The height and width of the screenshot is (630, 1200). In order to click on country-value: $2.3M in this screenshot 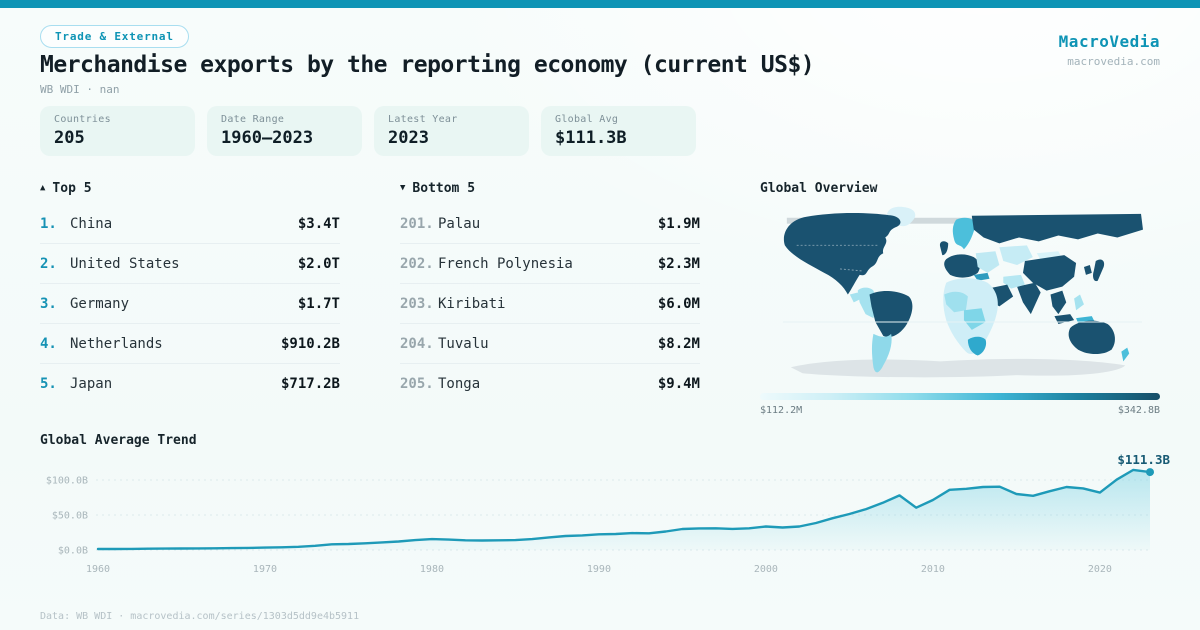, I will do `click(678, 263)`.